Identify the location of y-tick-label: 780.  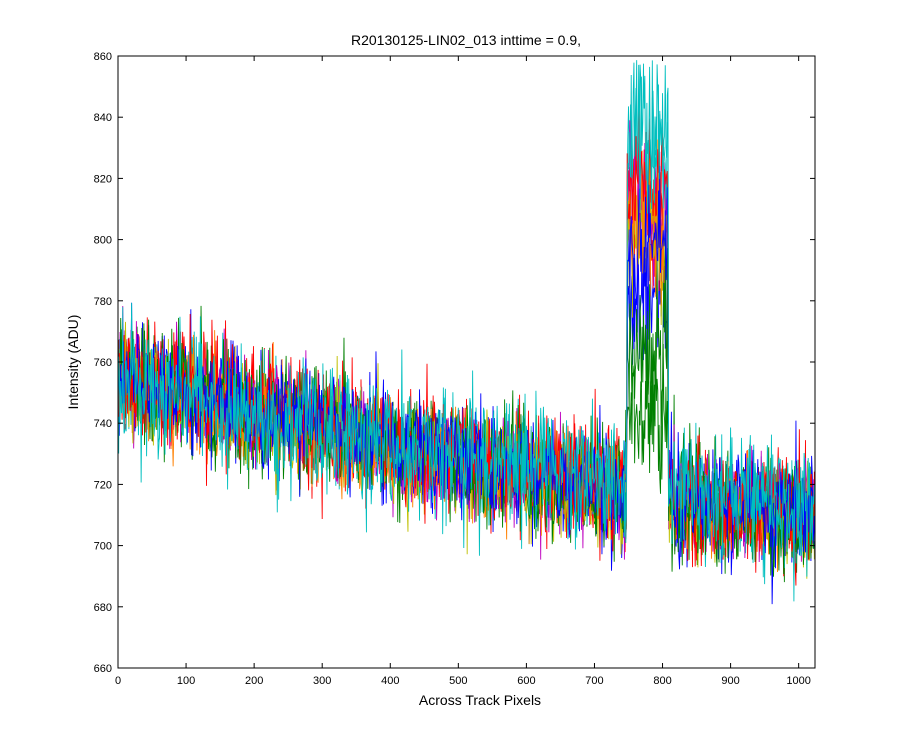
(103, 302).